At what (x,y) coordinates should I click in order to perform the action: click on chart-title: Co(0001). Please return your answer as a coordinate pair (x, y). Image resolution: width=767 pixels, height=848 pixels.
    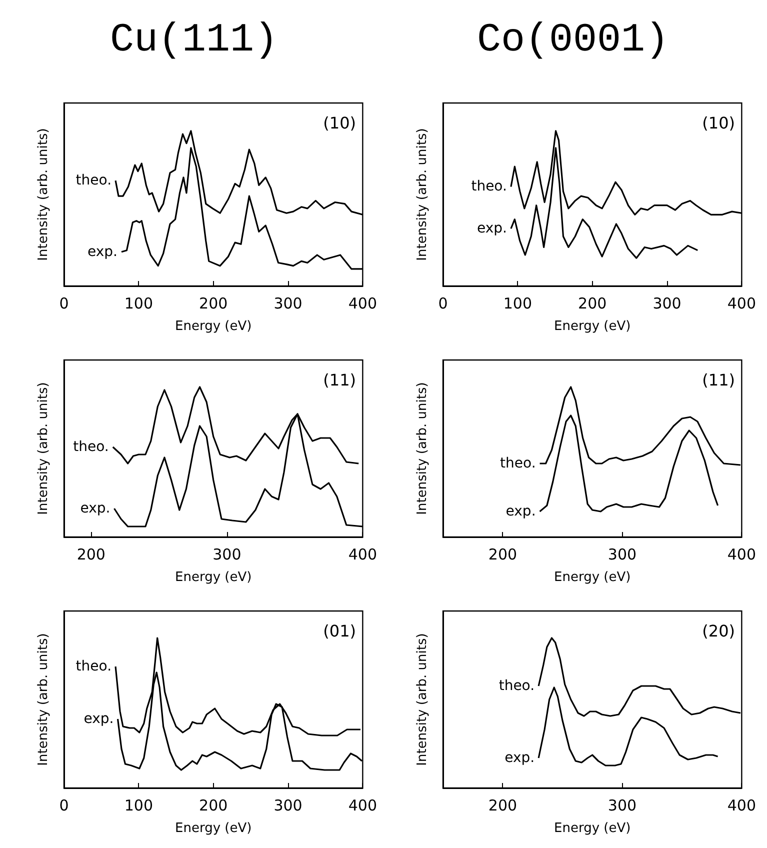
    Looking at the image, I should click on (573, 41).